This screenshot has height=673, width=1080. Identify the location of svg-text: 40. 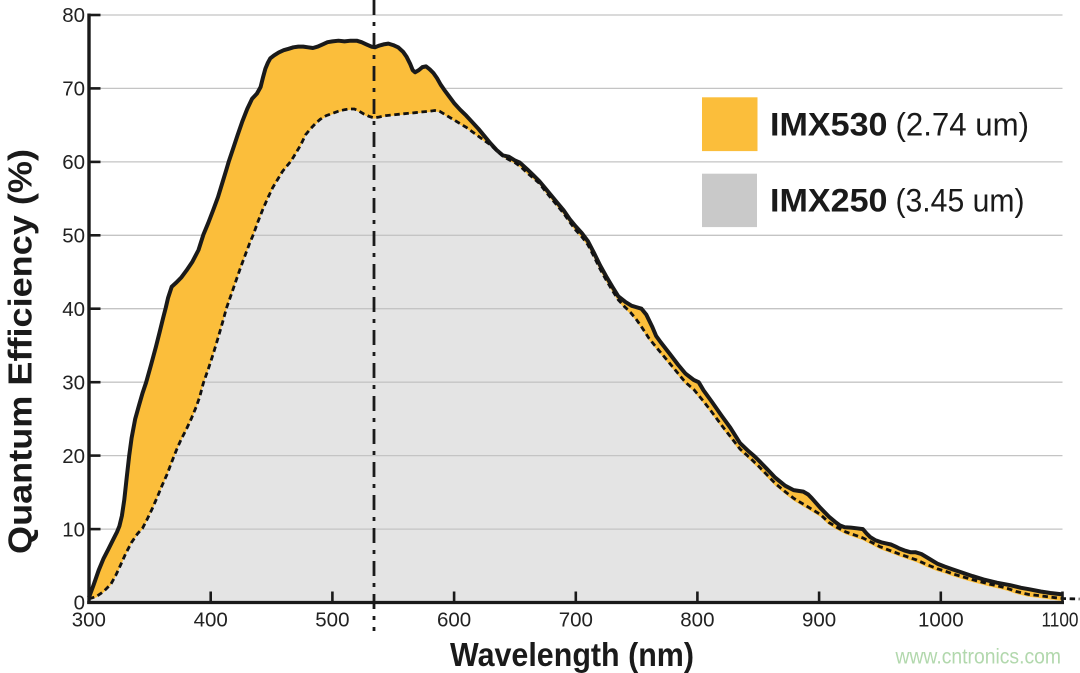
(73, 309).